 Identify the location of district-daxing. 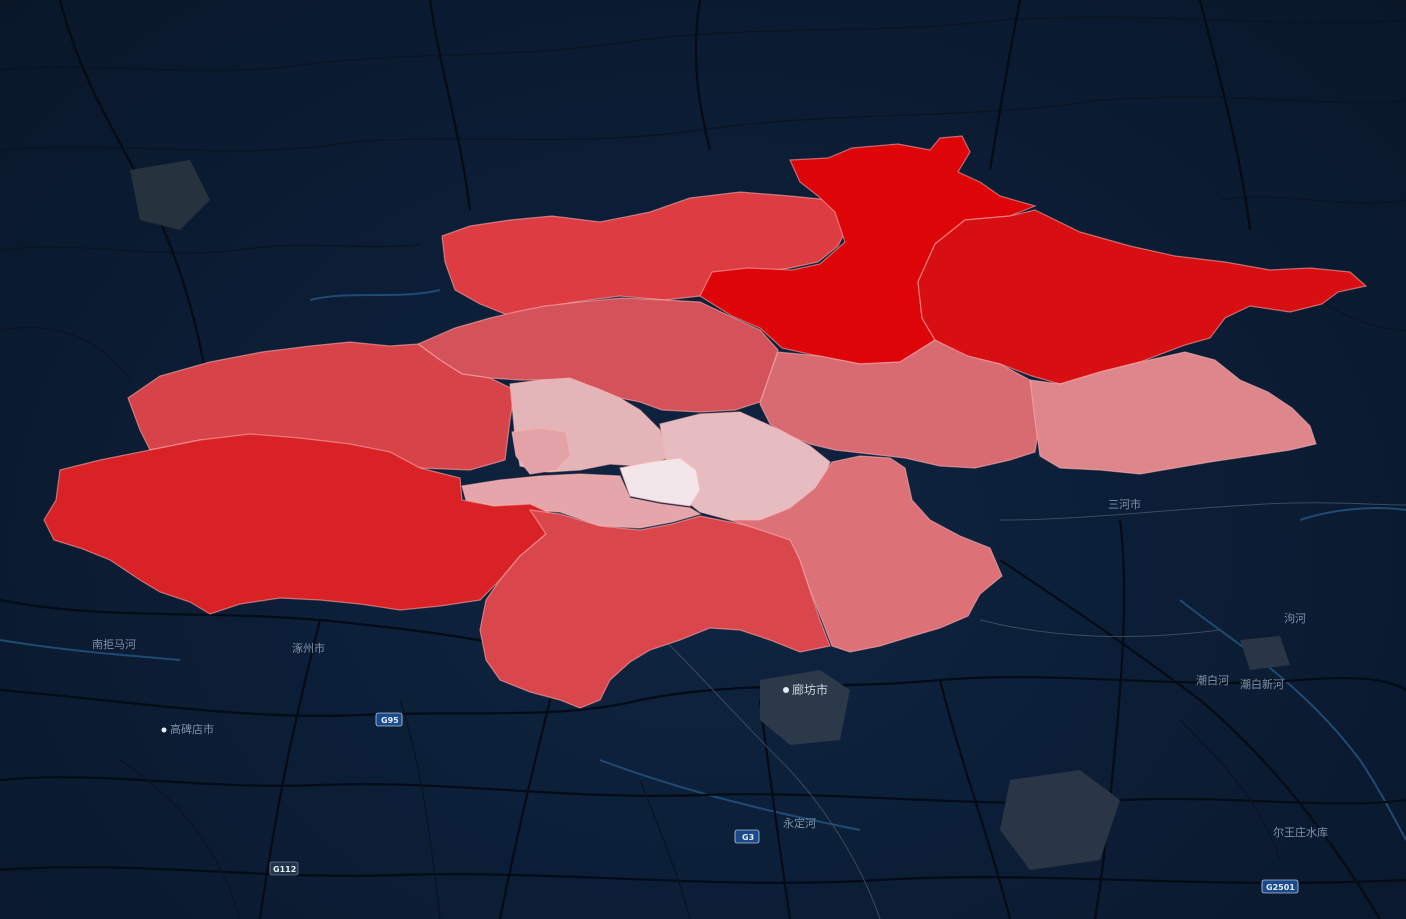
(655, 609).